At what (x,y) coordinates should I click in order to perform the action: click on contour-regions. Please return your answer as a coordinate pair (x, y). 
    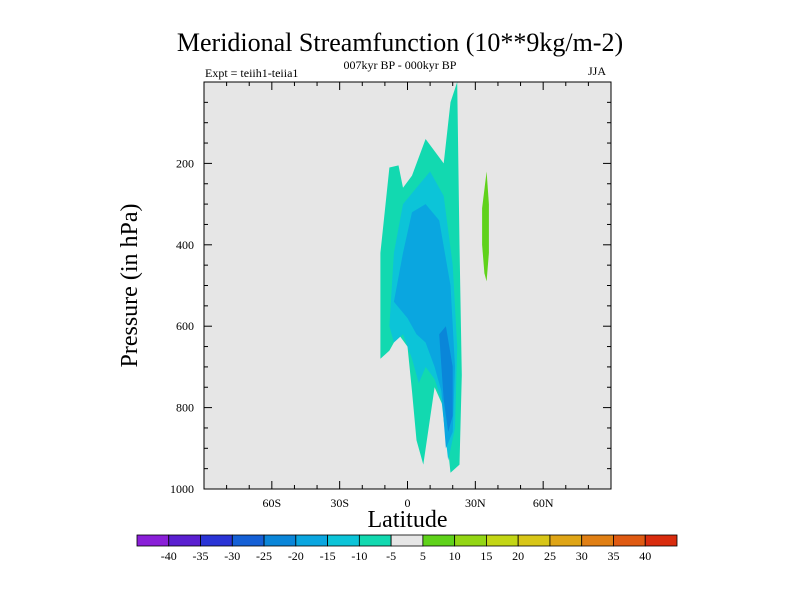
    Looking at the image, I should click on (434, 277).